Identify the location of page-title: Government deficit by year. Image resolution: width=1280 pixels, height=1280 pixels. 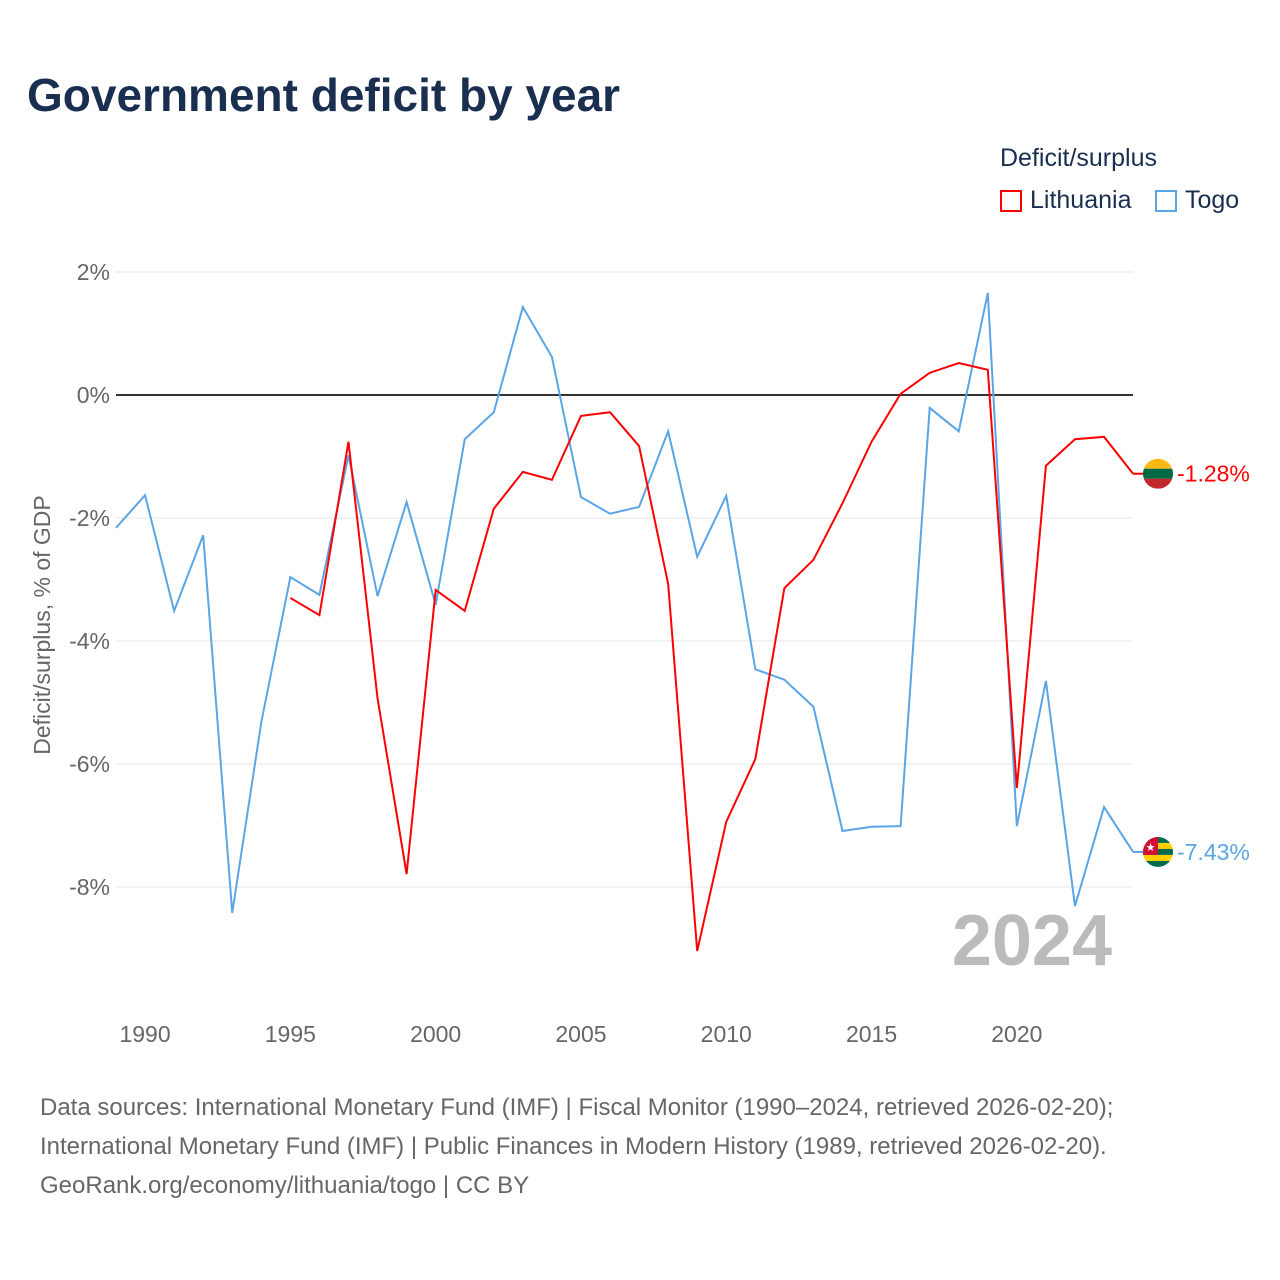
(324, 95).